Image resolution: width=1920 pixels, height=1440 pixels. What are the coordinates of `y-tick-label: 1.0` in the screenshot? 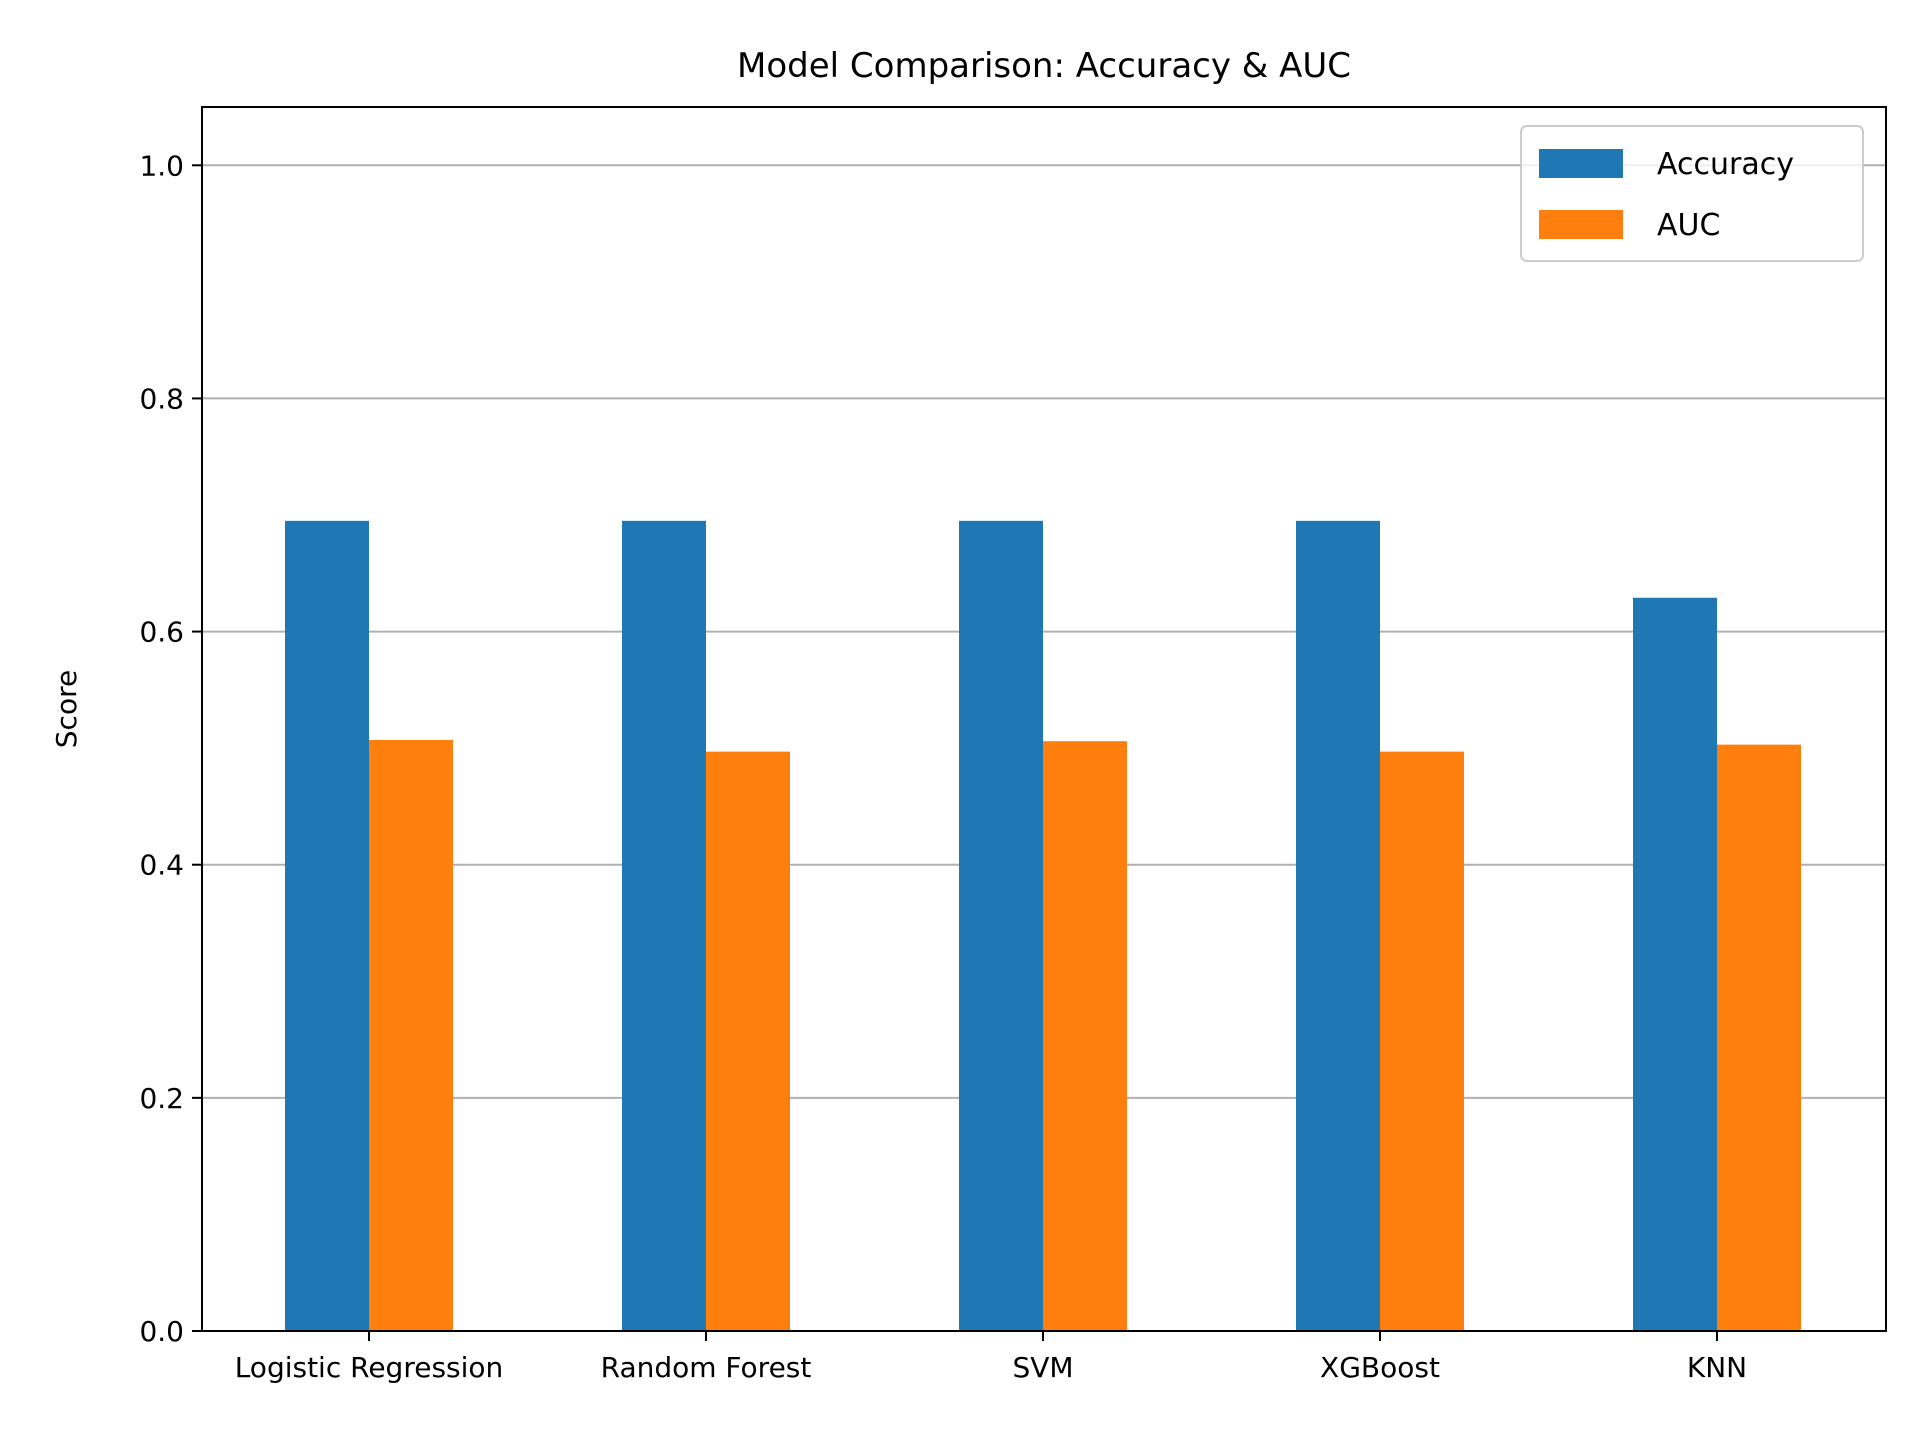 It's located at (161, 165).